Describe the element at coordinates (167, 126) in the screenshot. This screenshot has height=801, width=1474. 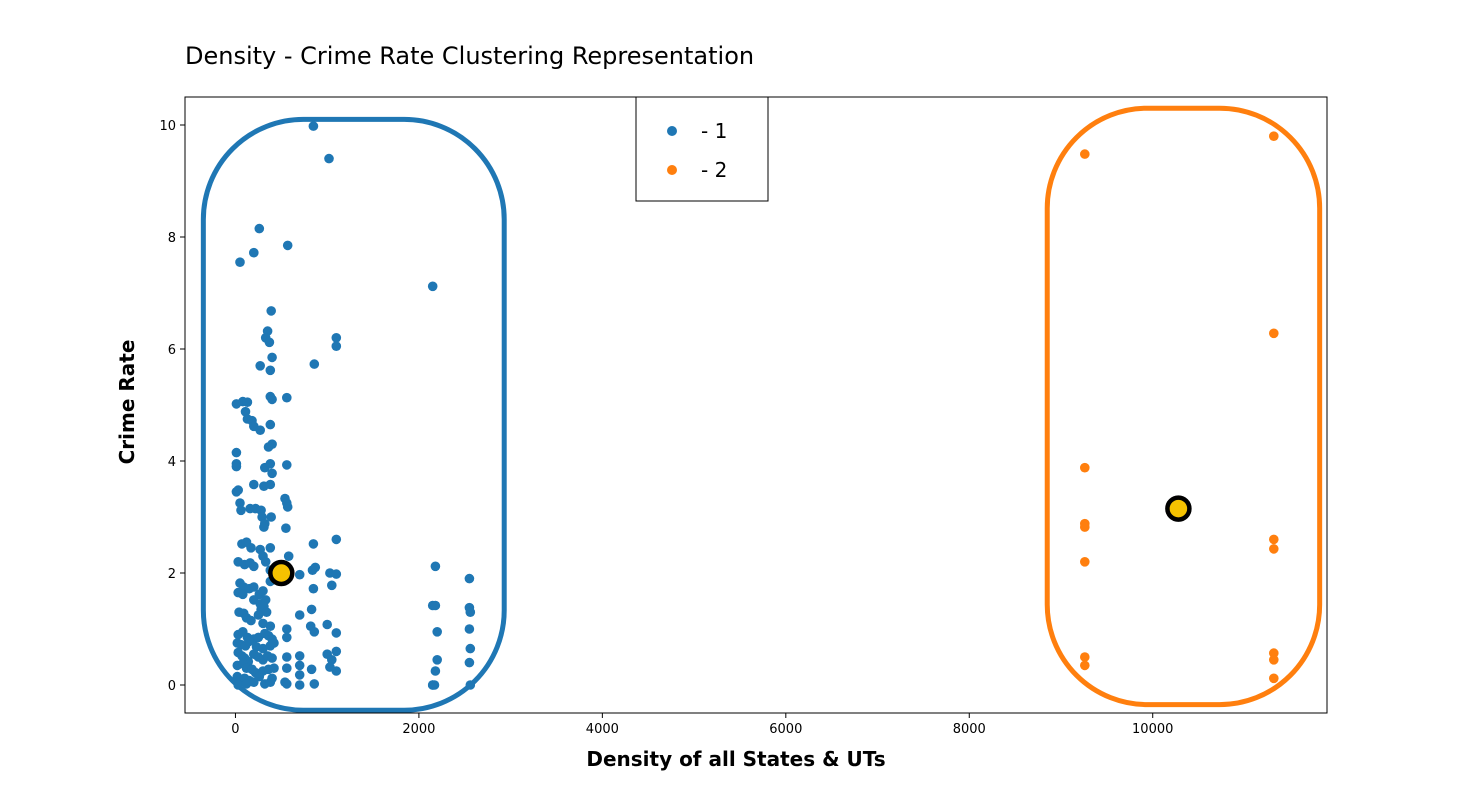
I see `y-tick-label: 10` at that location.